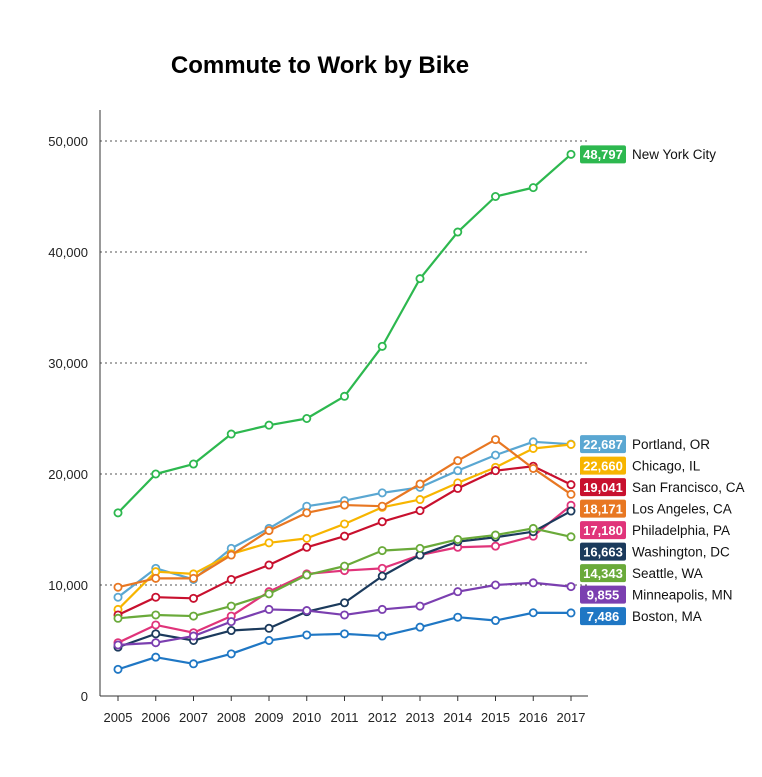  What do you see at coordinates (84, 696) in the screenshot?
I see `y-tick-label: 0` at bounding box center [84, 696].